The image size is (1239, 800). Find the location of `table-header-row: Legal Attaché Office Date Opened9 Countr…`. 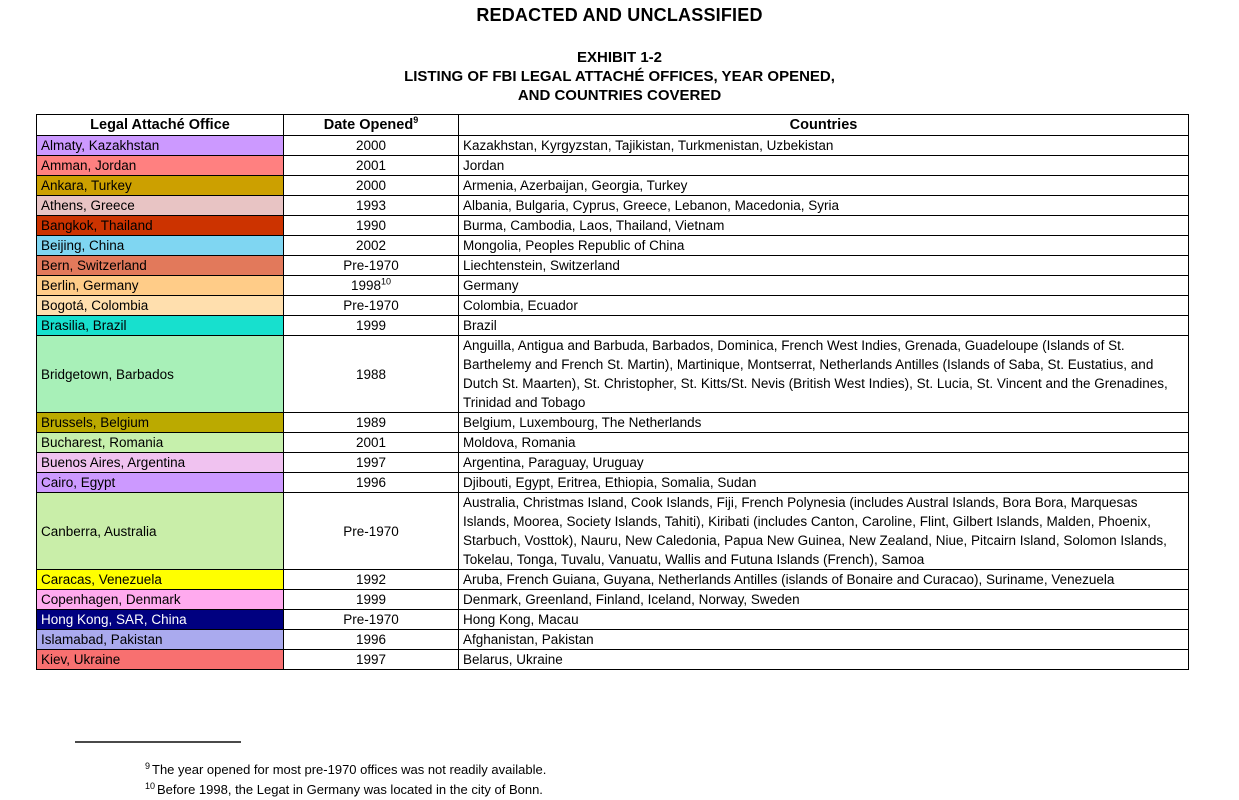

table-header-row: Legal Attaché Office Date Opened9 Countr… is located at coordinates (612, 125).